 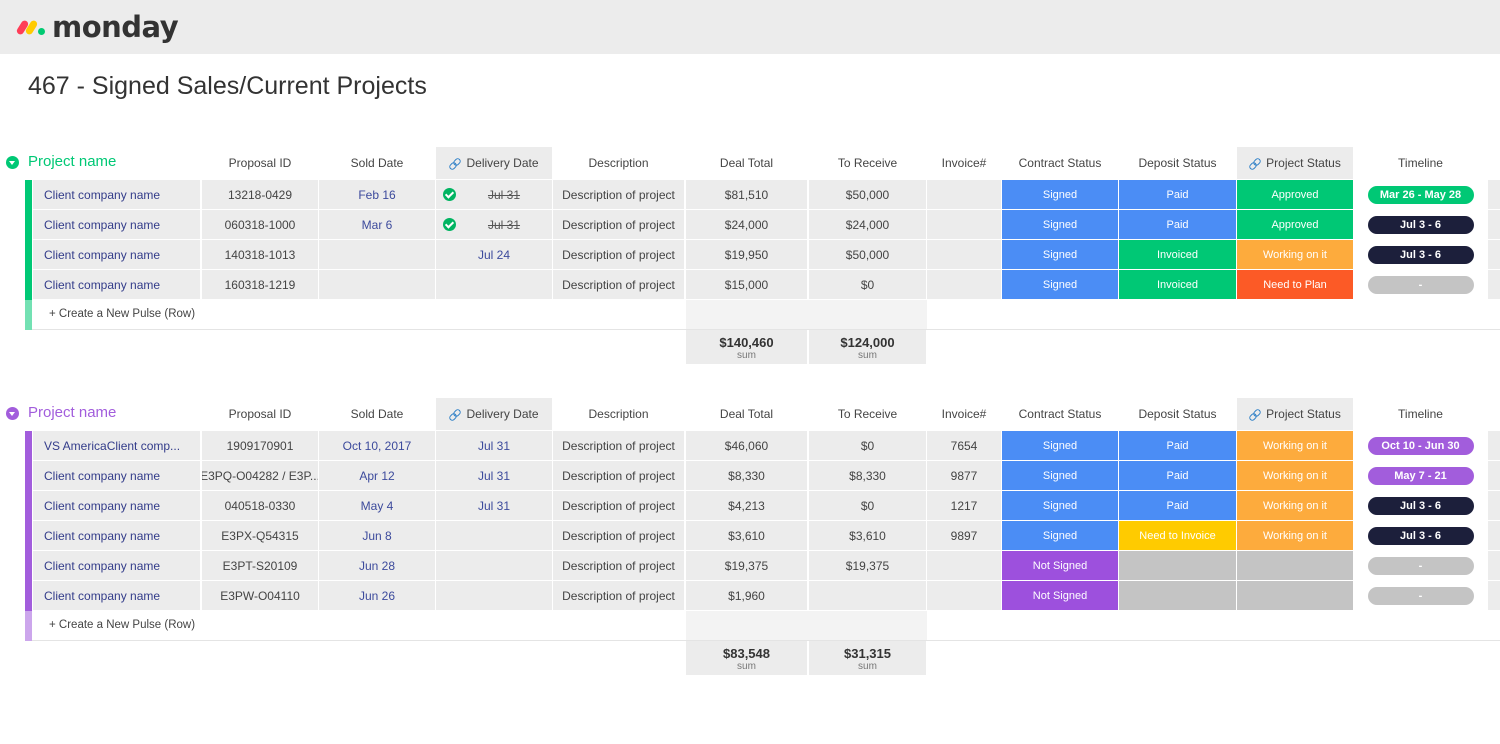 What do you see at coordinates (377, 595) in the screenshot?
I see `sold-cell: Jun 26` at bounding box center [377, 595].